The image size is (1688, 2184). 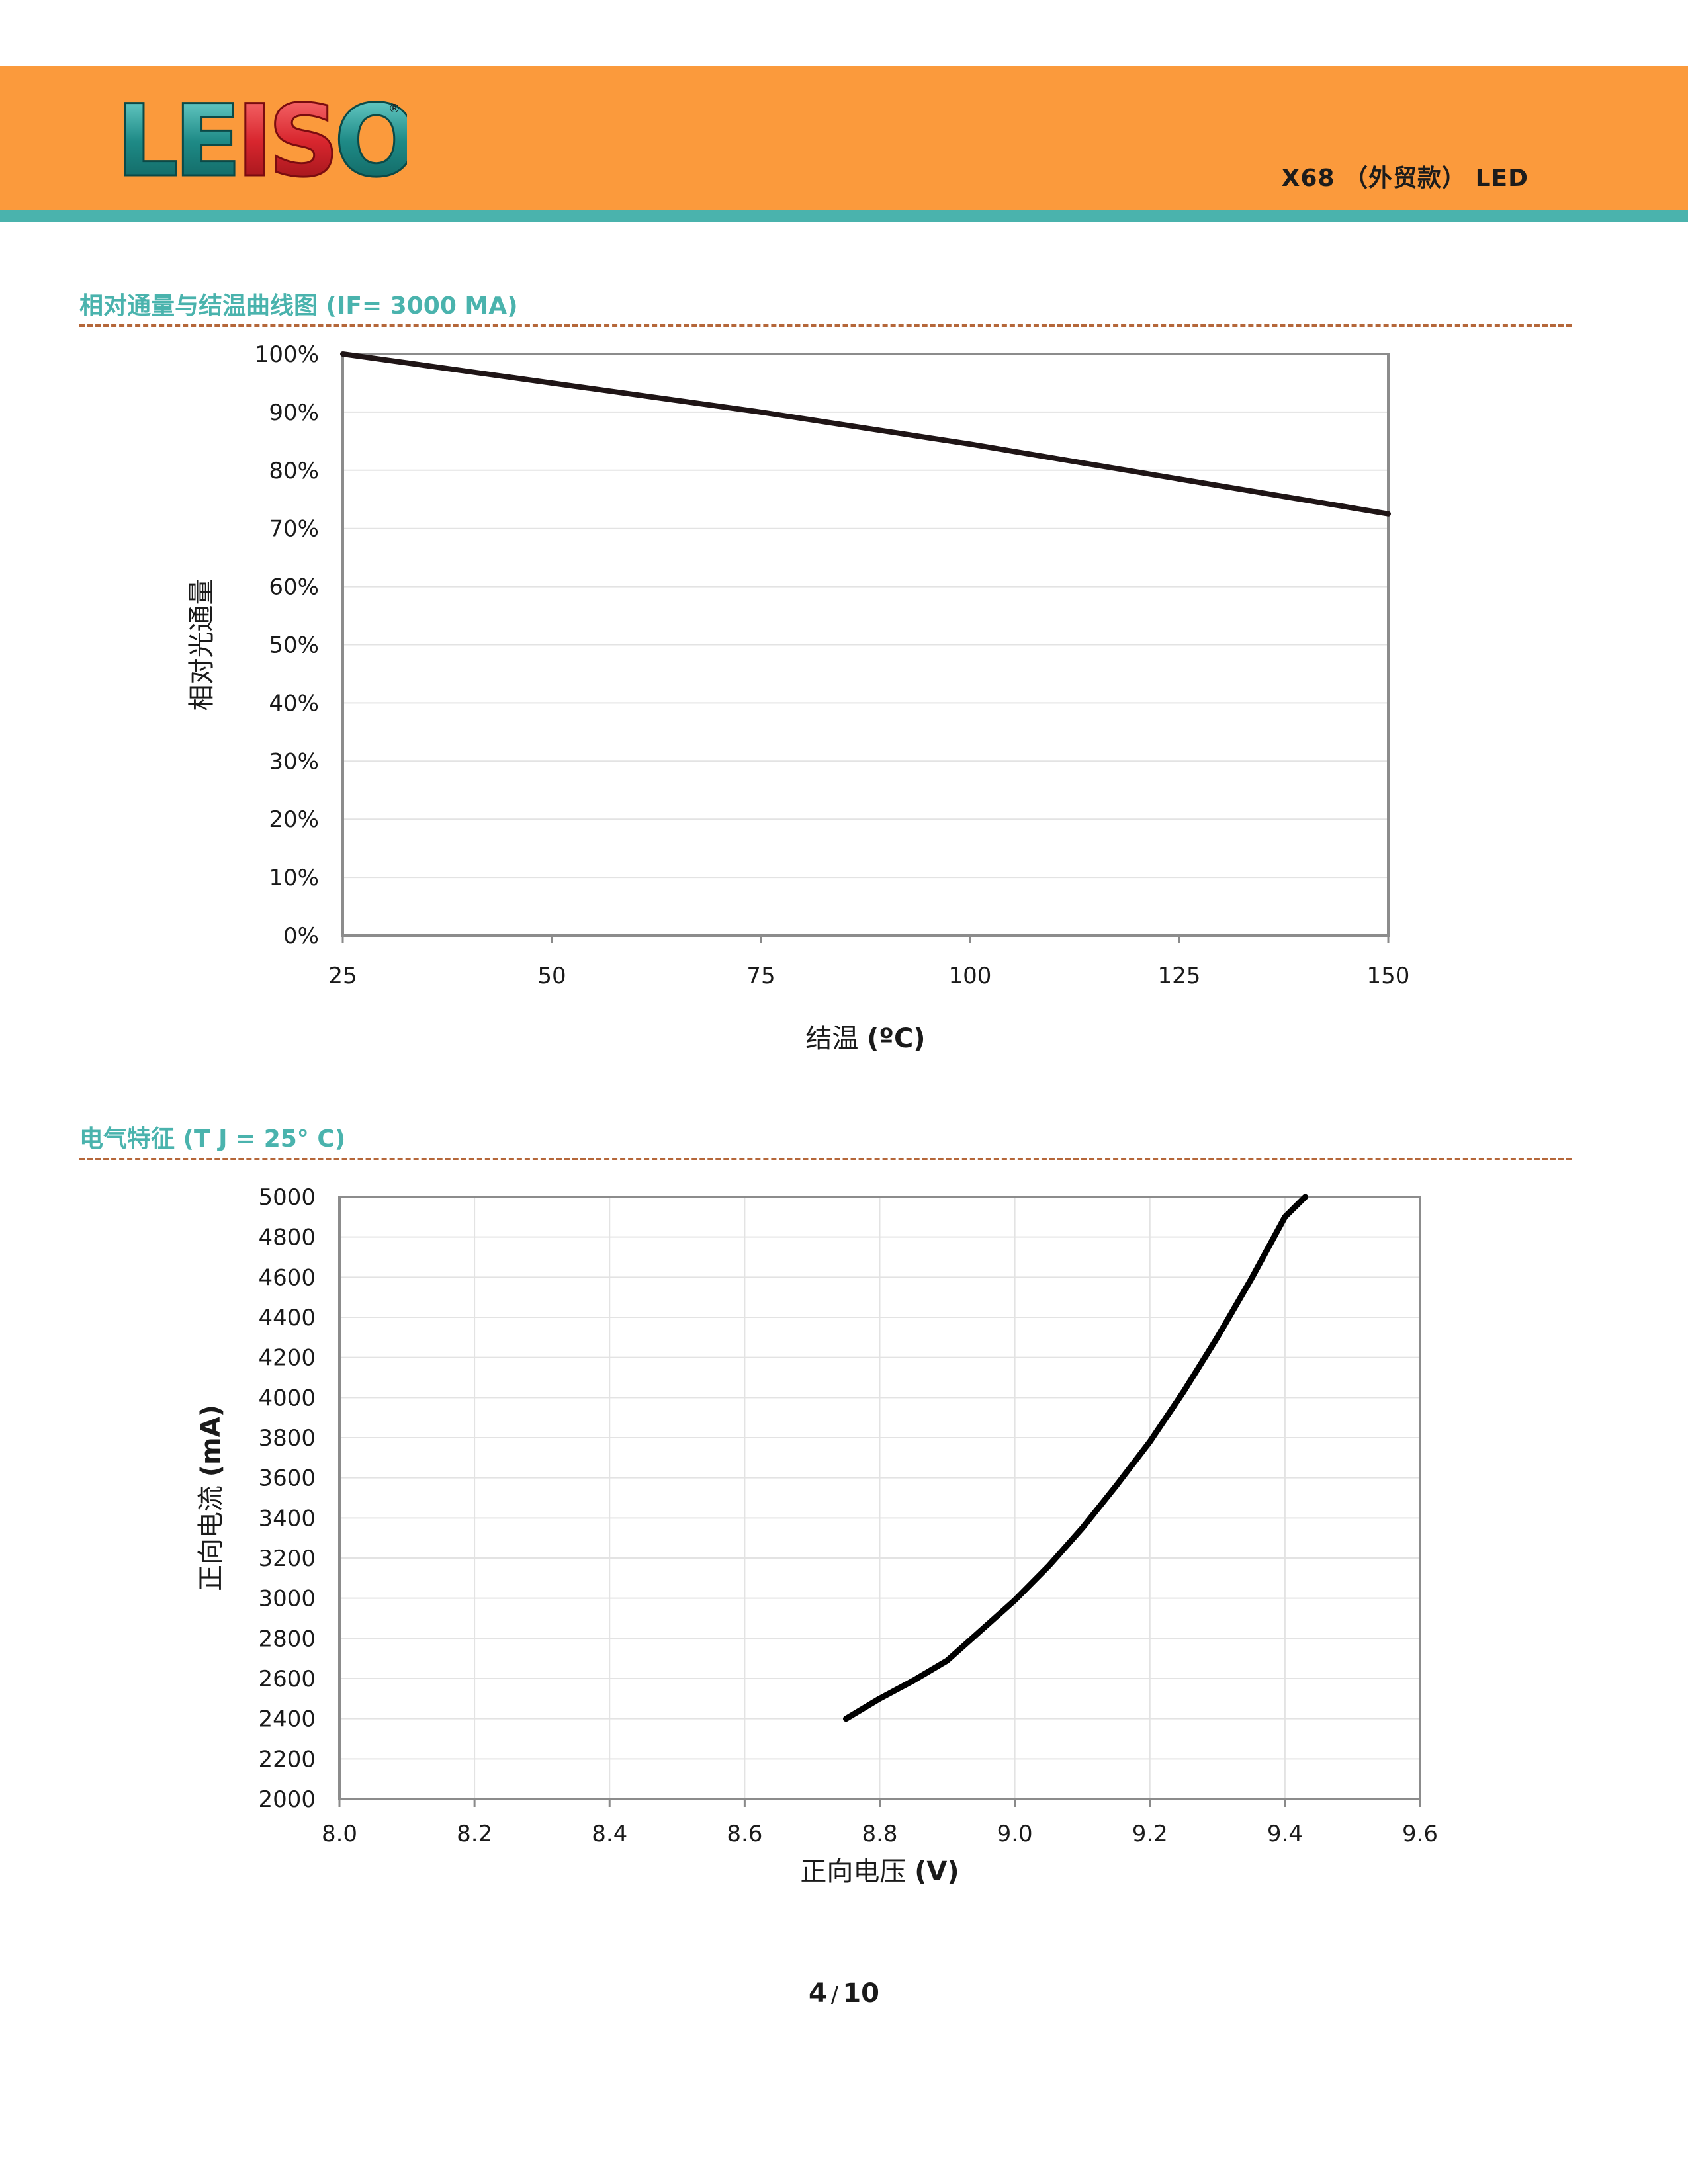 What do you see at coordinates (1015, 1834) in the screenshot?
I see `x-tick-label: 9.0` at bounding box center [1015, 1834].